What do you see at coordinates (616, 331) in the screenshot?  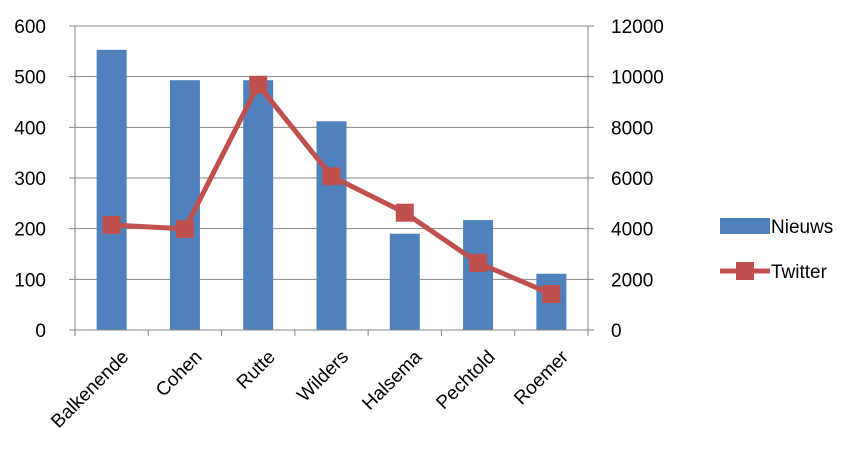 I see `right-tick-label: 0` at bounding box center [616, 331].